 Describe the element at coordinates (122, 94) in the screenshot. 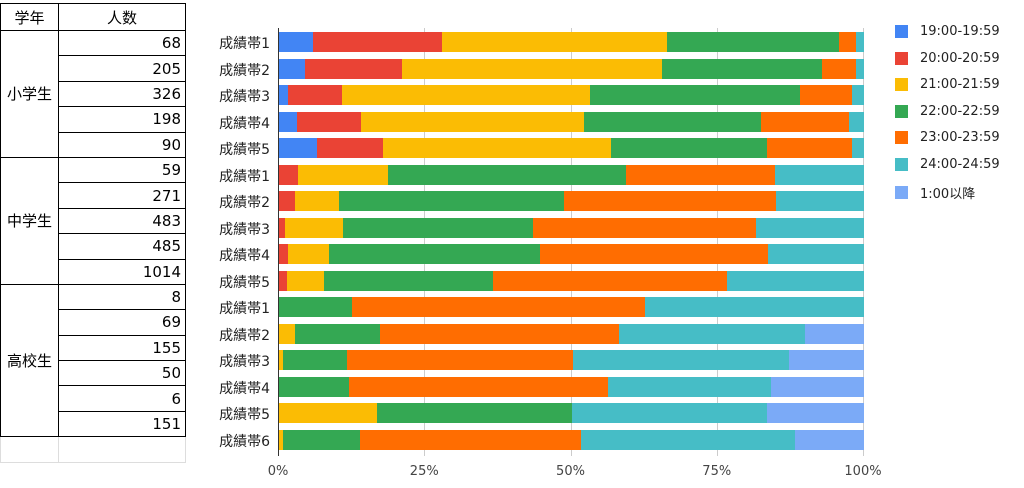

I see `count-cell: 326` at that location.